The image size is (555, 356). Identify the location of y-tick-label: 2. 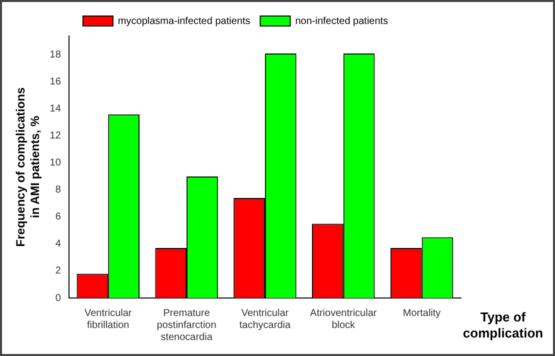
(58, 271).